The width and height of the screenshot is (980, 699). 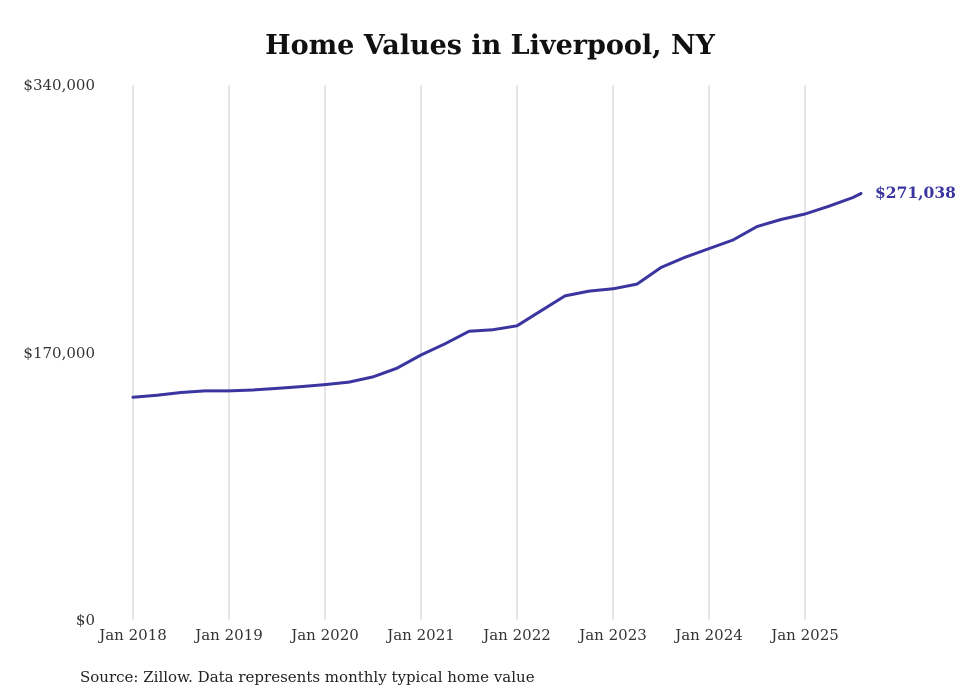 What do you see at coordinates (490, 45) in the screenshot?
I see `chart-title: Home Values in Liverpool, NY` at bounding box center [490, 45].